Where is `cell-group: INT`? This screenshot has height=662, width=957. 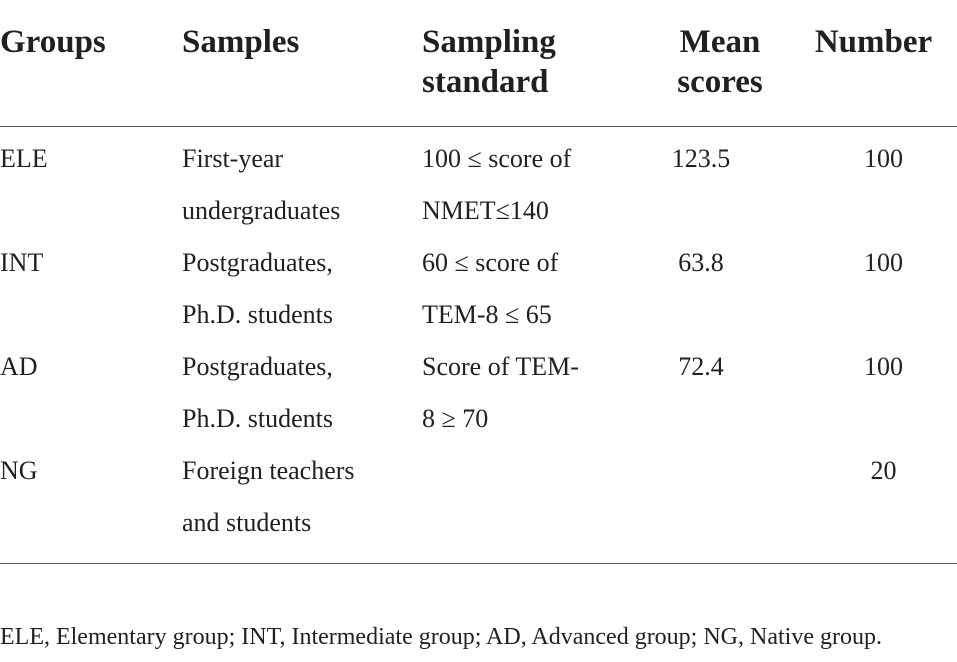
cell-group: INT is located at coordinates (91, 289).